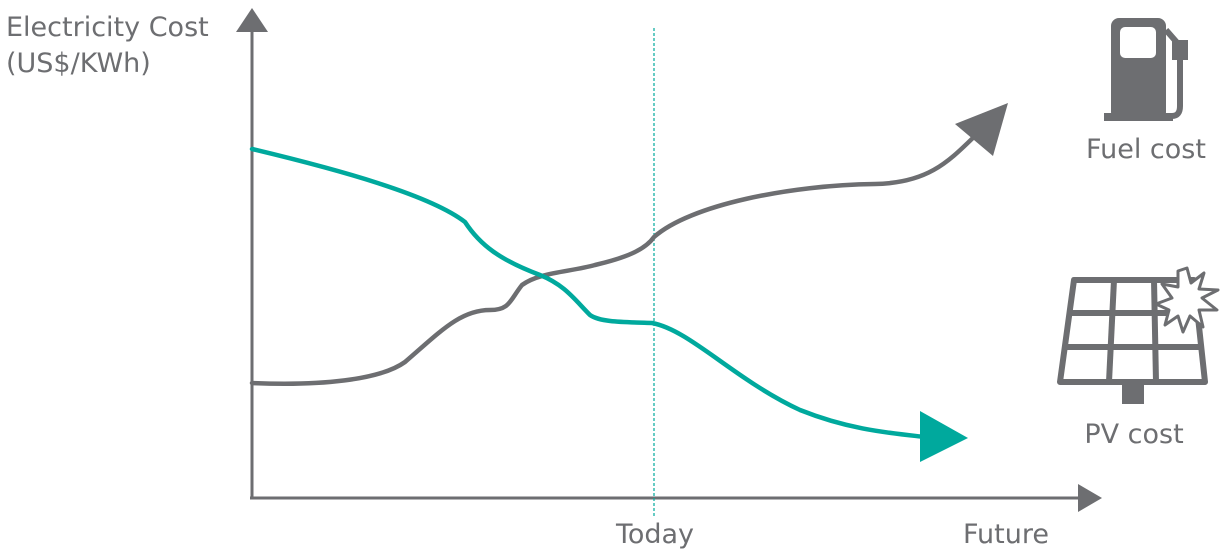 The height and width of the screenshot is (551, 1225). What do you see at coordinates (1146, 69) in the screenshot?
I see `fuel-pump-icon` at bounding box center [1146, 69].